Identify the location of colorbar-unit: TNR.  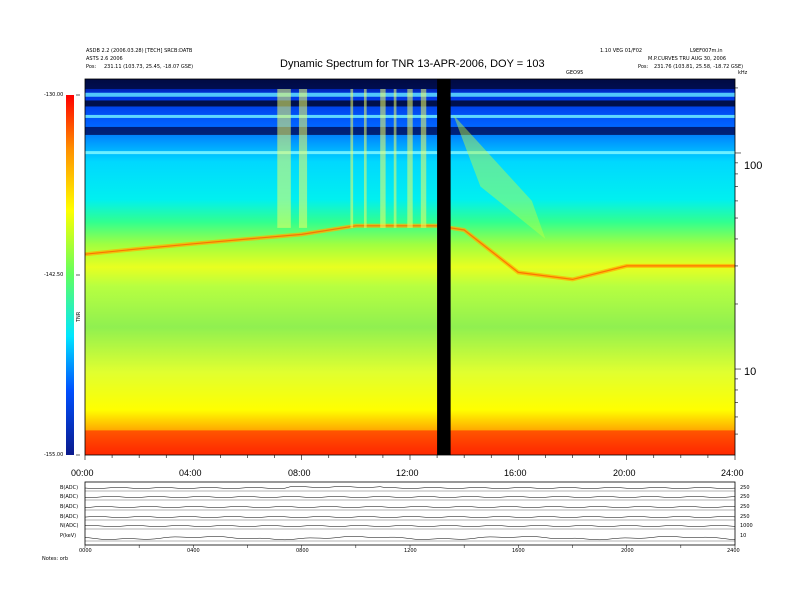
(79, 316).